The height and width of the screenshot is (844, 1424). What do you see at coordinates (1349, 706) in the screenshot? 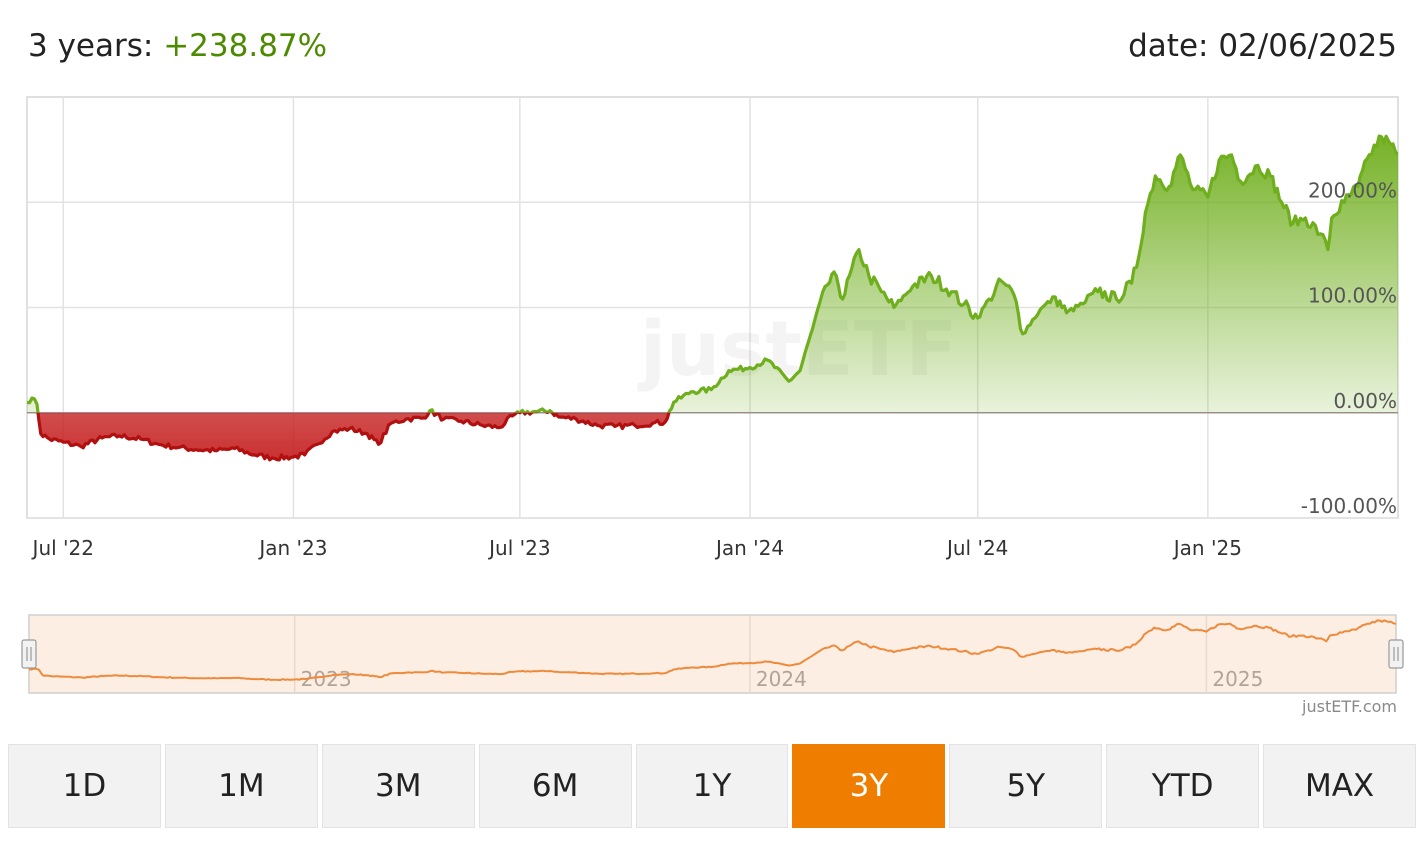
I see `credit-link: justETF.com` at bounding box center [1349, 706].